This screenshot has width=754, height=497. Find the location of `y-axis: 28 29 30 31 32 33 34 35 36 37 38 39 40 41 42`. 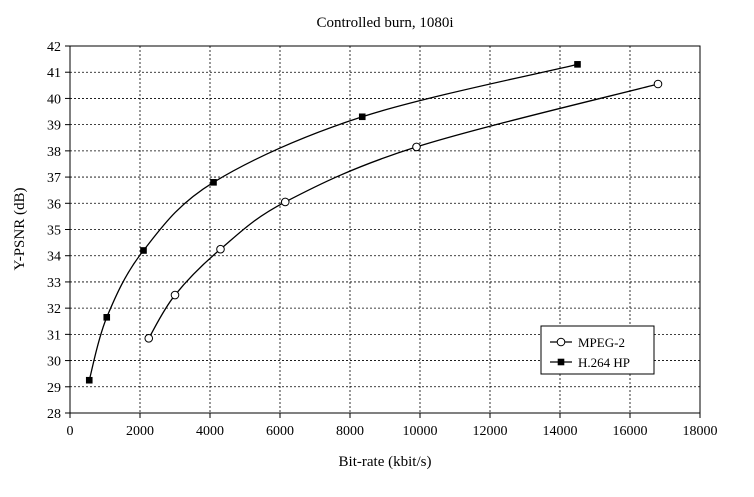

y-axis: 28 29 30 31 32 33 34 35 36 37 38 39 40 41 42 is located at coordinates (58, 231).